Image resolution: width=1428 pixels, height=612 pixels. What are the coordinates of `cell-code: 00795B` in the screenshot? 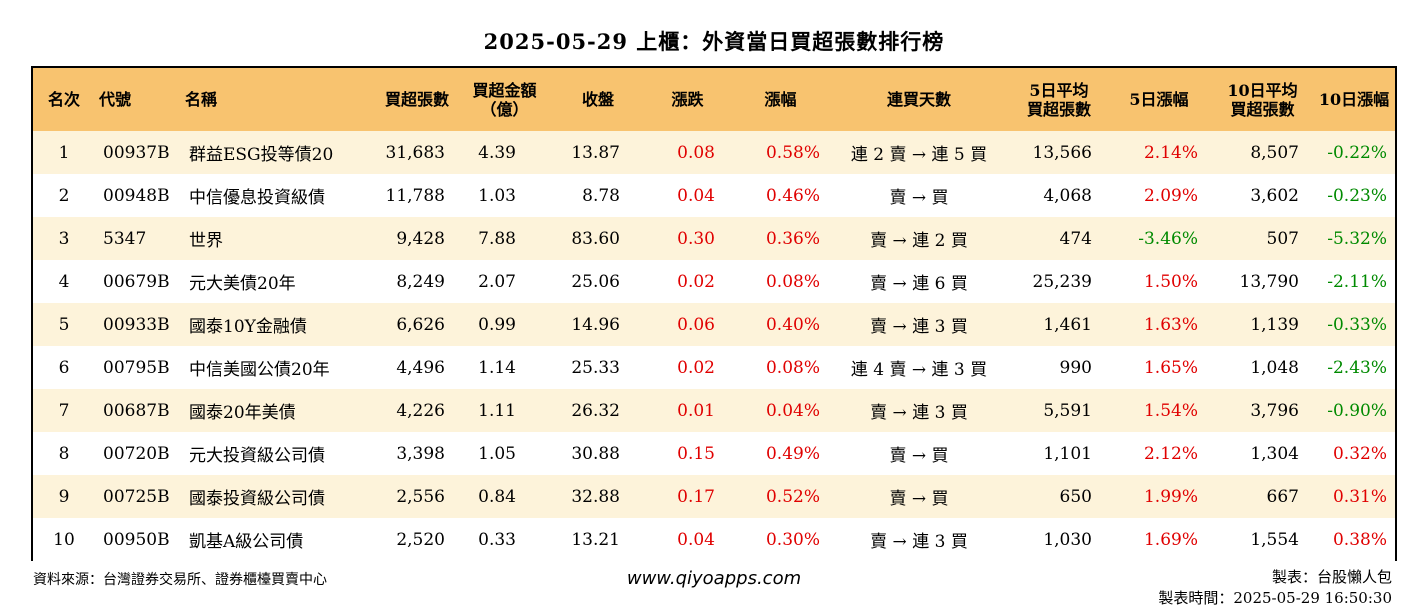 It's located at (136, 367).